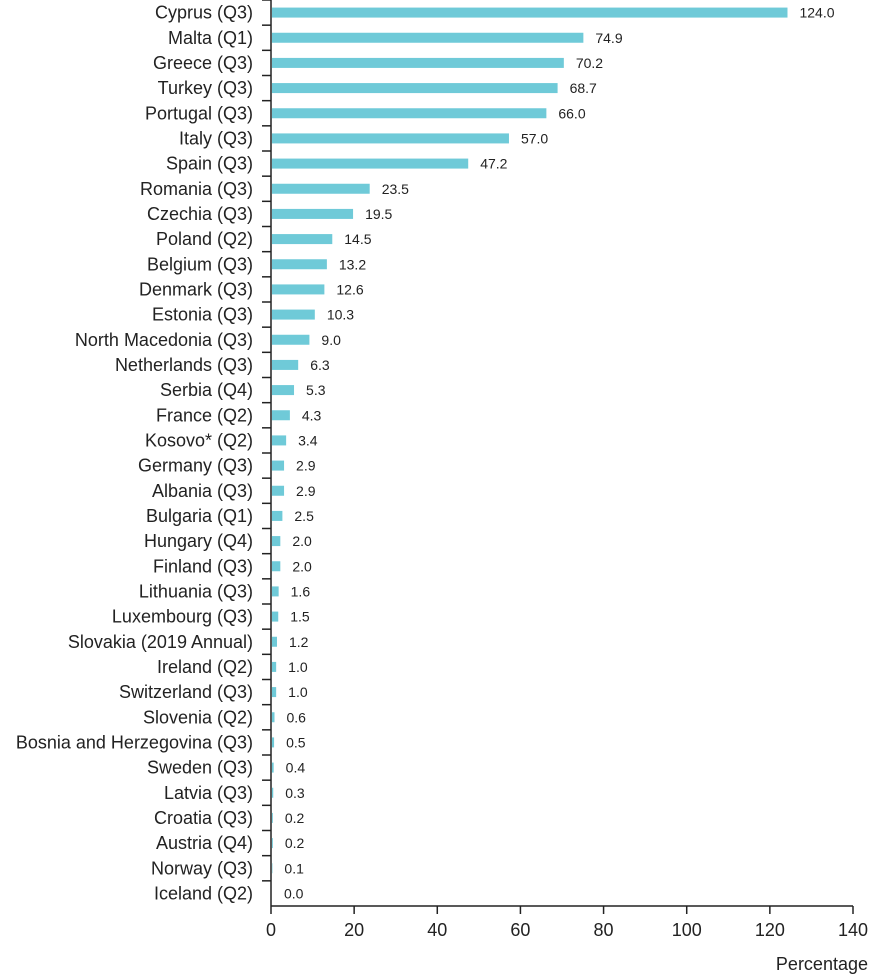  What do you see at coordinates (608, 38) in the screenshot?
I see `data-label: 74.9` at bounding box center [608, 38].